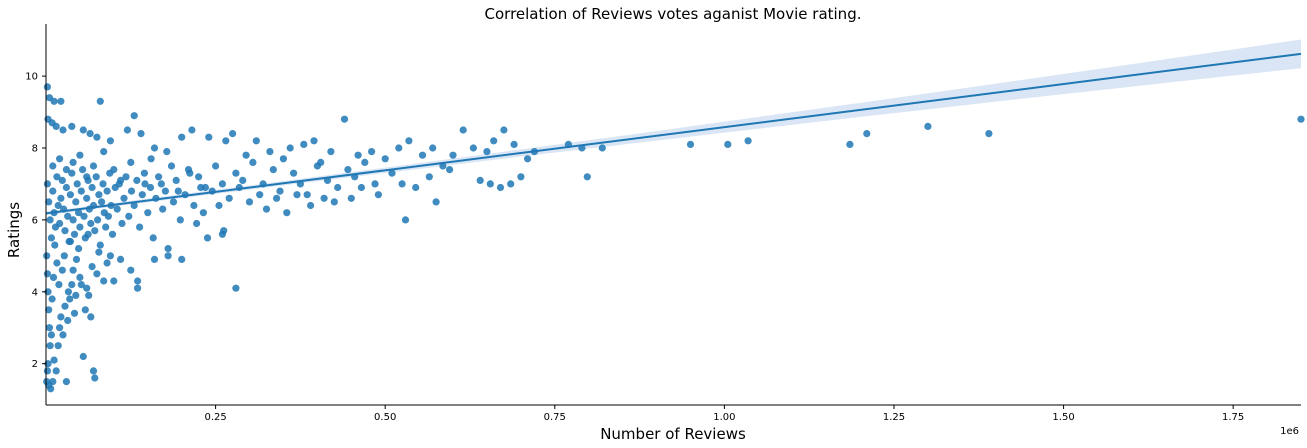 Image resolution: width=1307 pixels, height=448 pixels. I want to click on y-tick-label: 2, so click(35, 364).